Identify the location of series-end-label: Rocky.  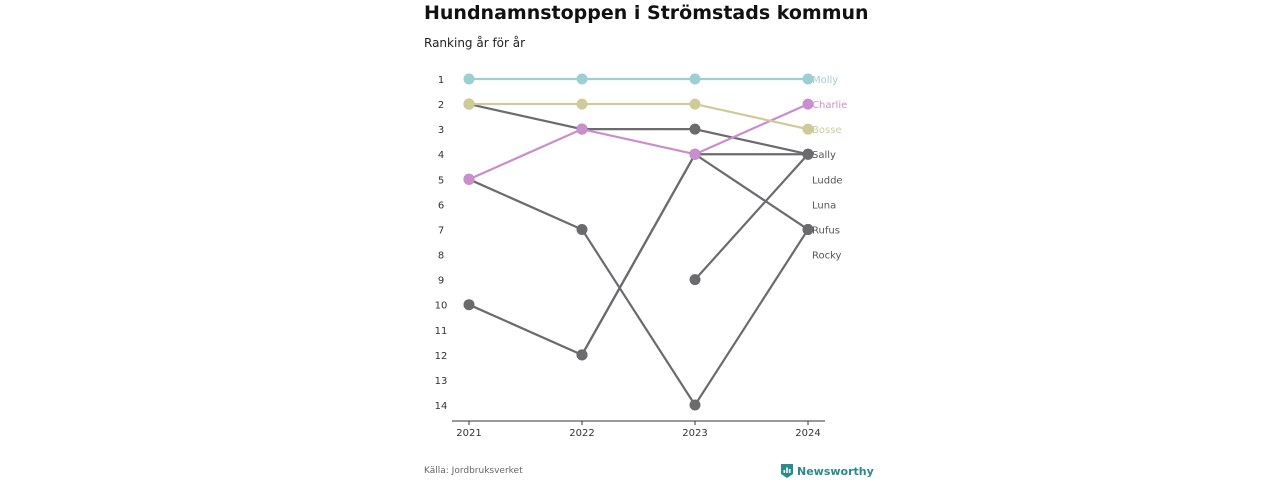
(827, 256).